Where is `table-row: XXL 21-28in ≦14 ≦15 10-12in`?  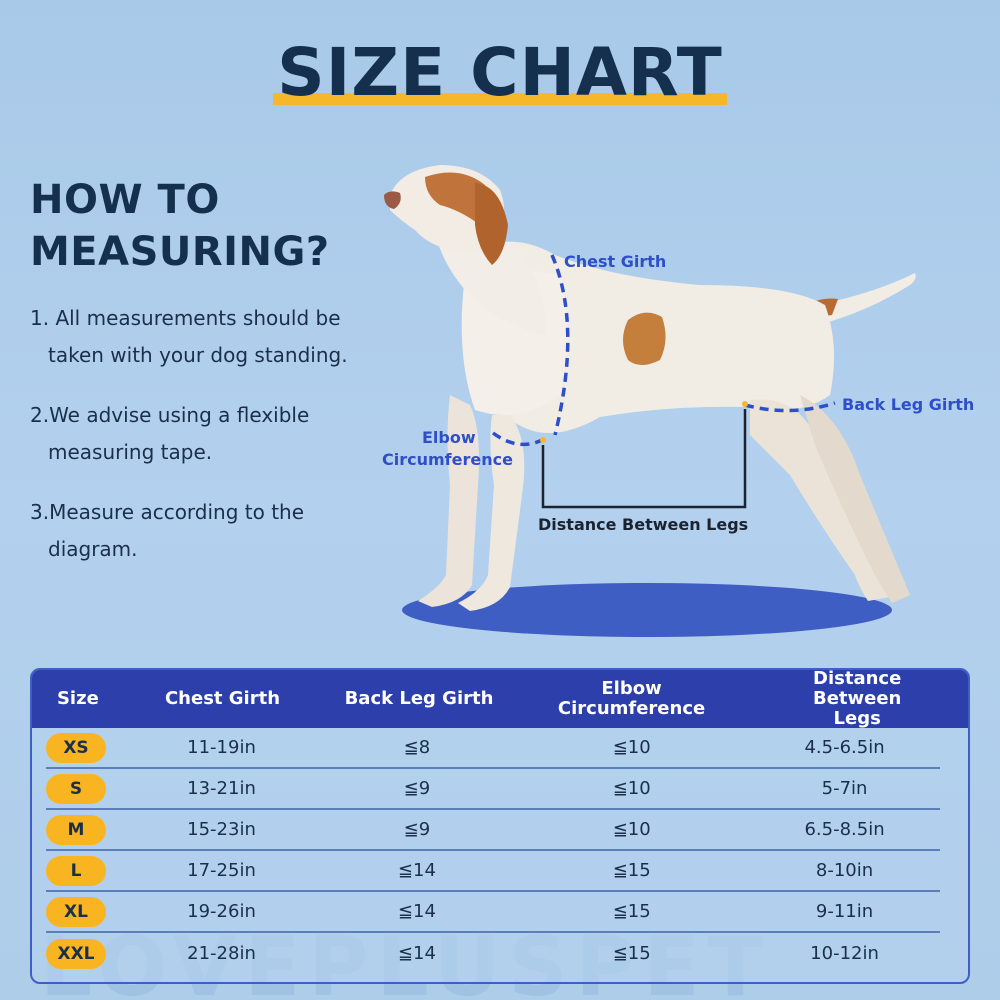 table-row: XXL 21-28in ≦14 ≦15 10-12in is located at coordinates (493, 953).